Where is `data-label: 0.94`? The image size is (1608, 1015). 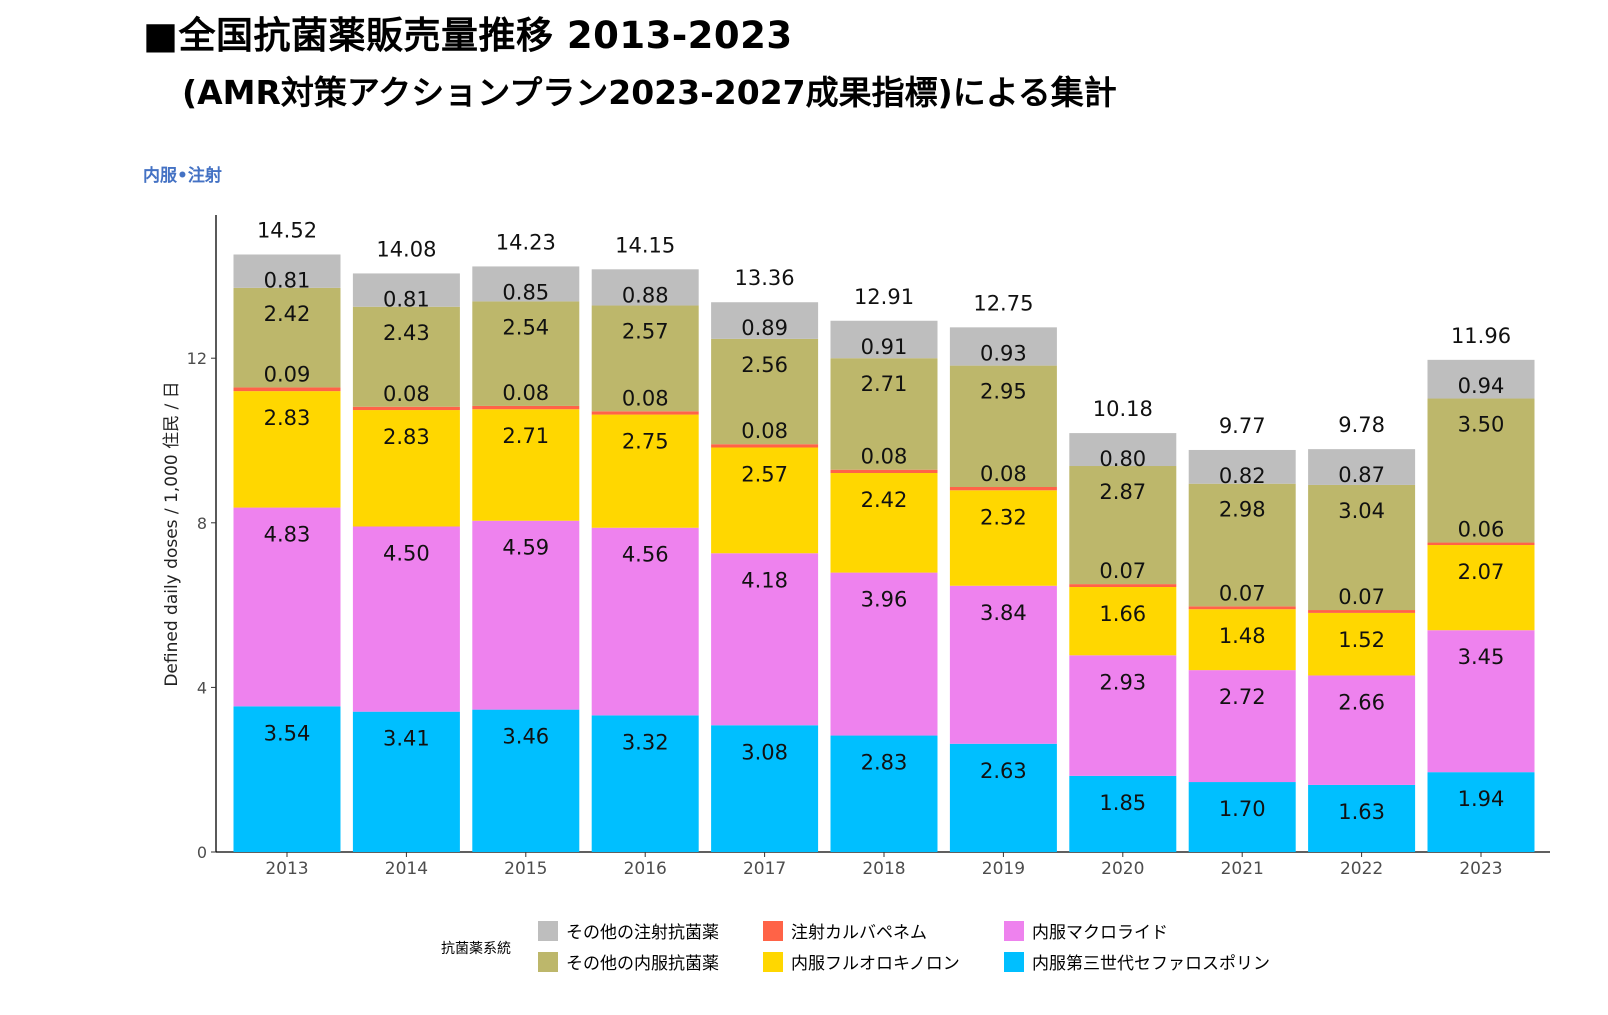 data-label: 0.94 is located at coordinates (1481, 386).